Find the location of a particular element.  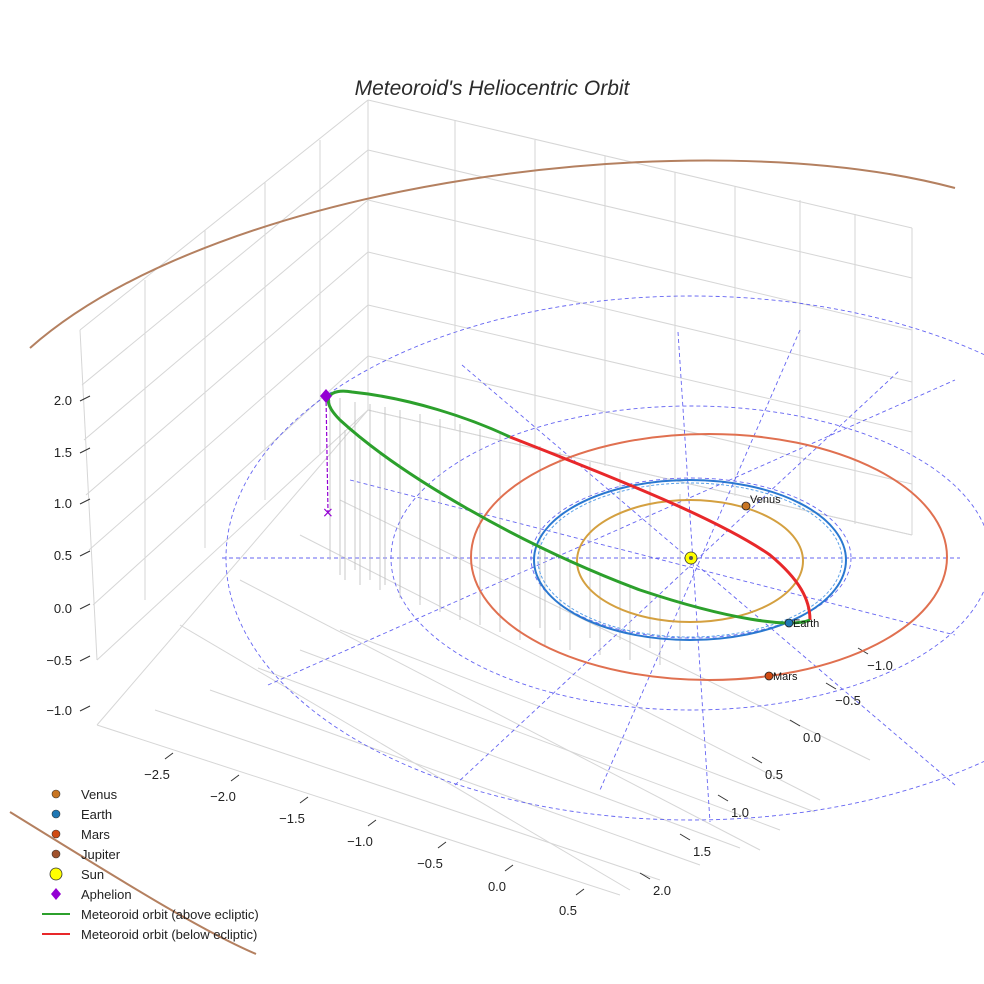

y-tick-label: 1.0 is located at coordinates (740, 812).